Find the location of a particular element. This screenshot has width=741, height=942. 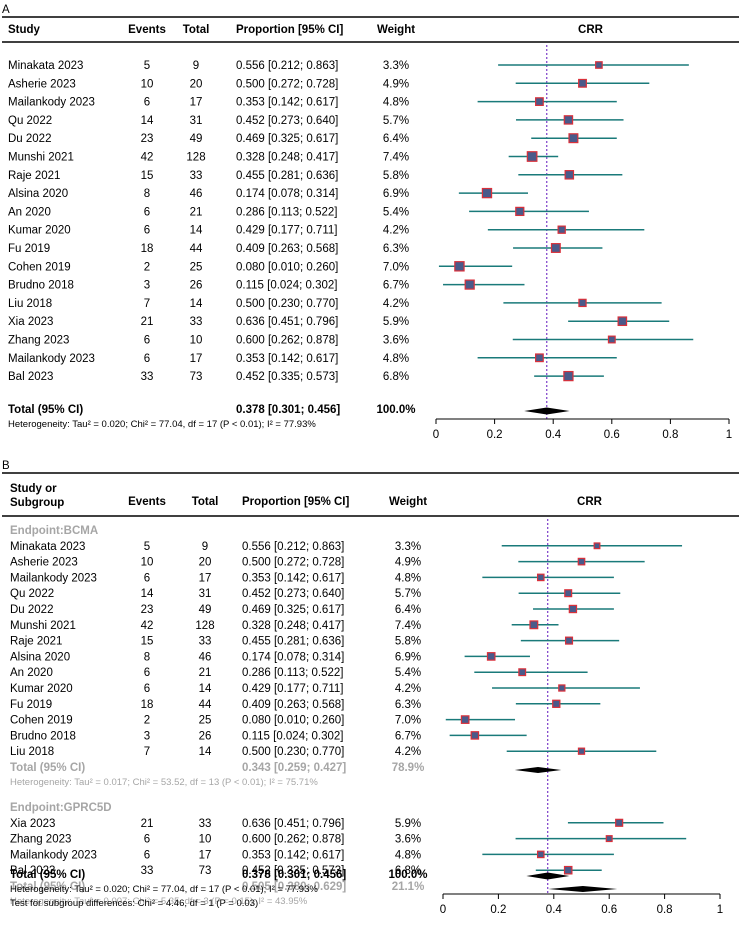

study-events: 15 is located at coordinates (147, 642).